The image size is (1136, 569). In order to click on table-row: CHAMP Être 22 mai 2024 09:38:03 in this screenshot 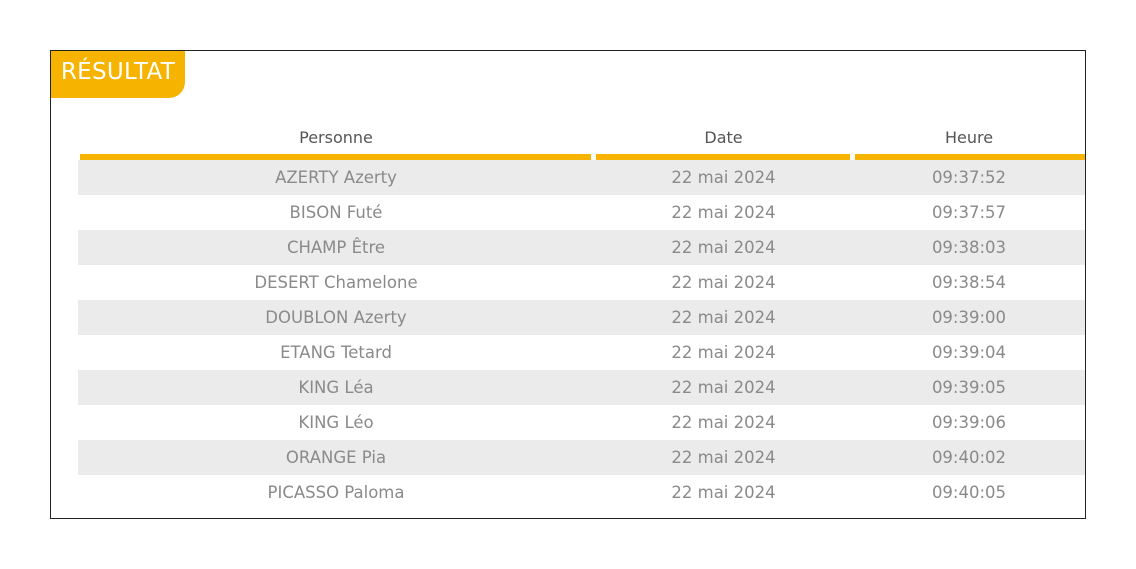, I will do `click(581, 247)`.